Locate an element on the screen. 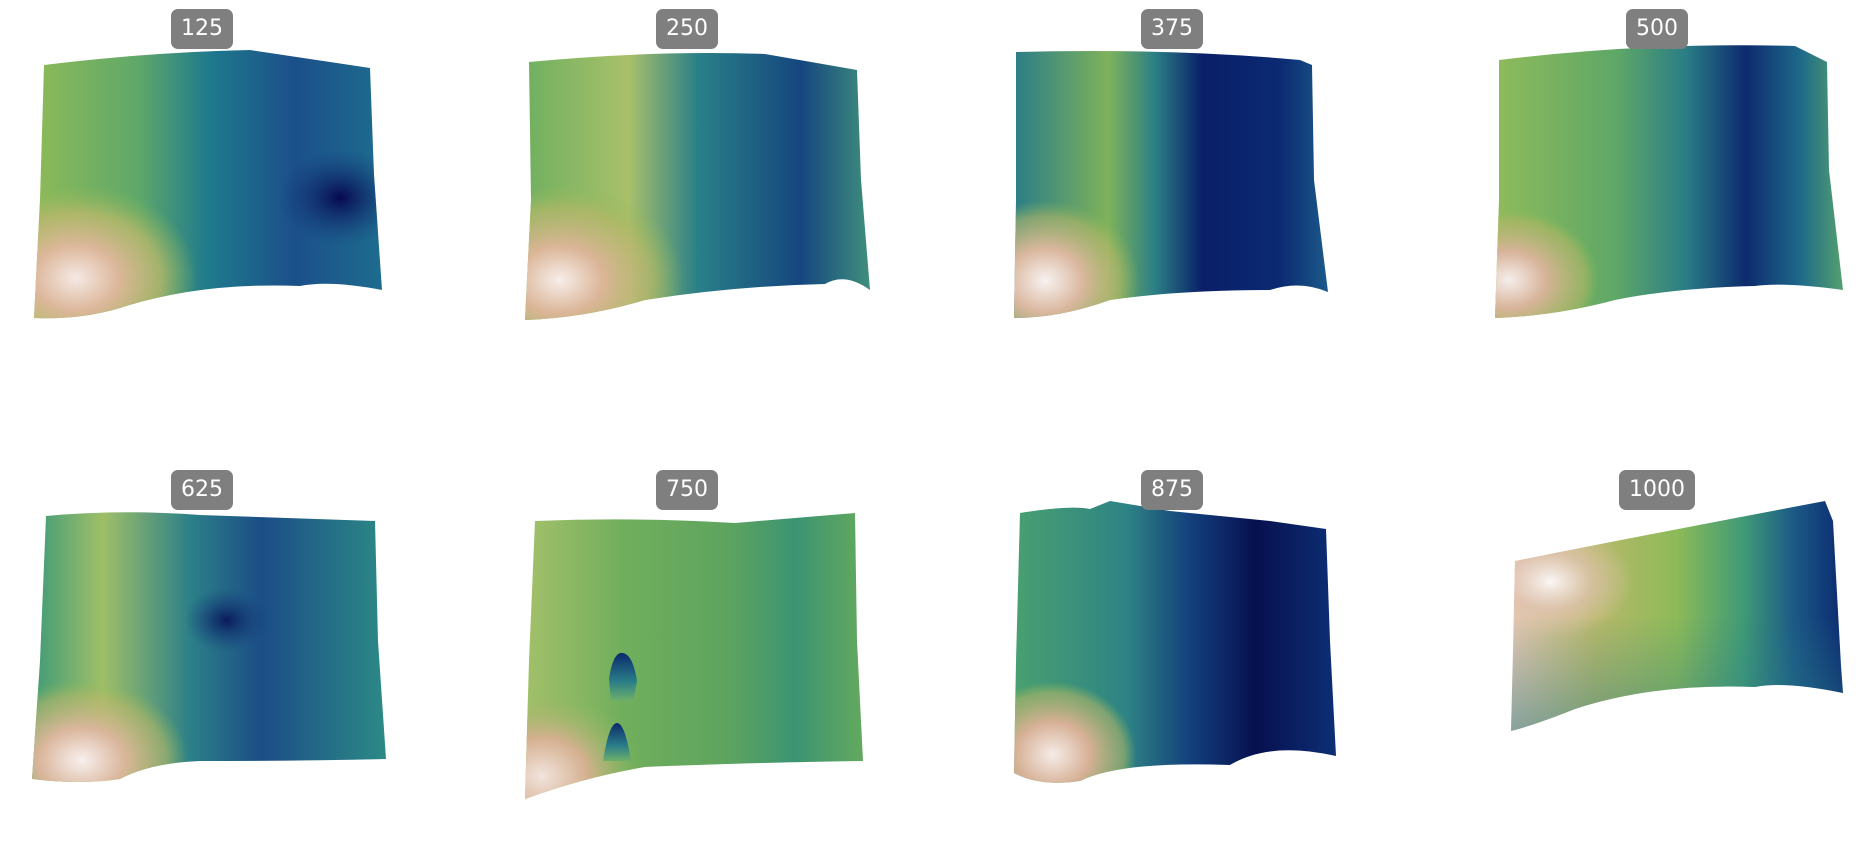  surface-panel: 625 is located at coordinates (215, 661).